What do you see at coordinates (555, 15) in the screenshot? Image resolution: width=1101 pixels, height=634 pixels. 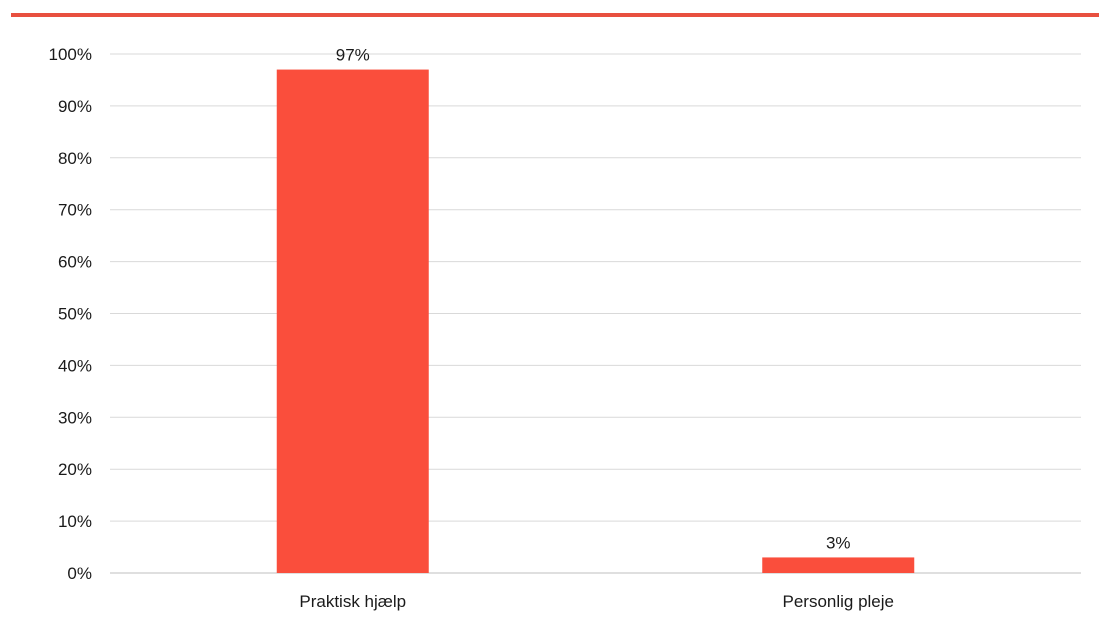 I see `header-accent-rule` at bounding box center [555, 15].